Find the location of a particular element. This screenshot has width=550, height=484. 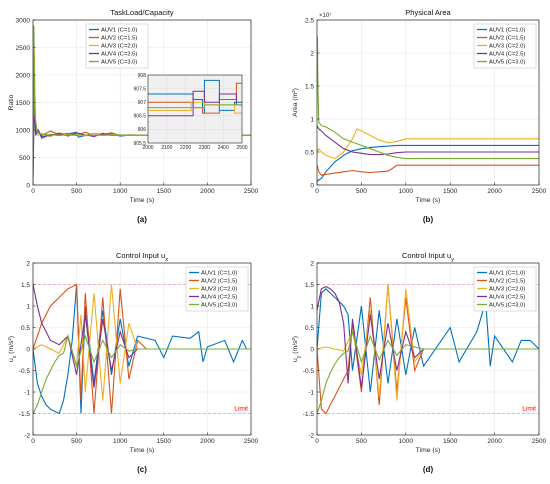

inset-area is located at coordinates (195, 109).